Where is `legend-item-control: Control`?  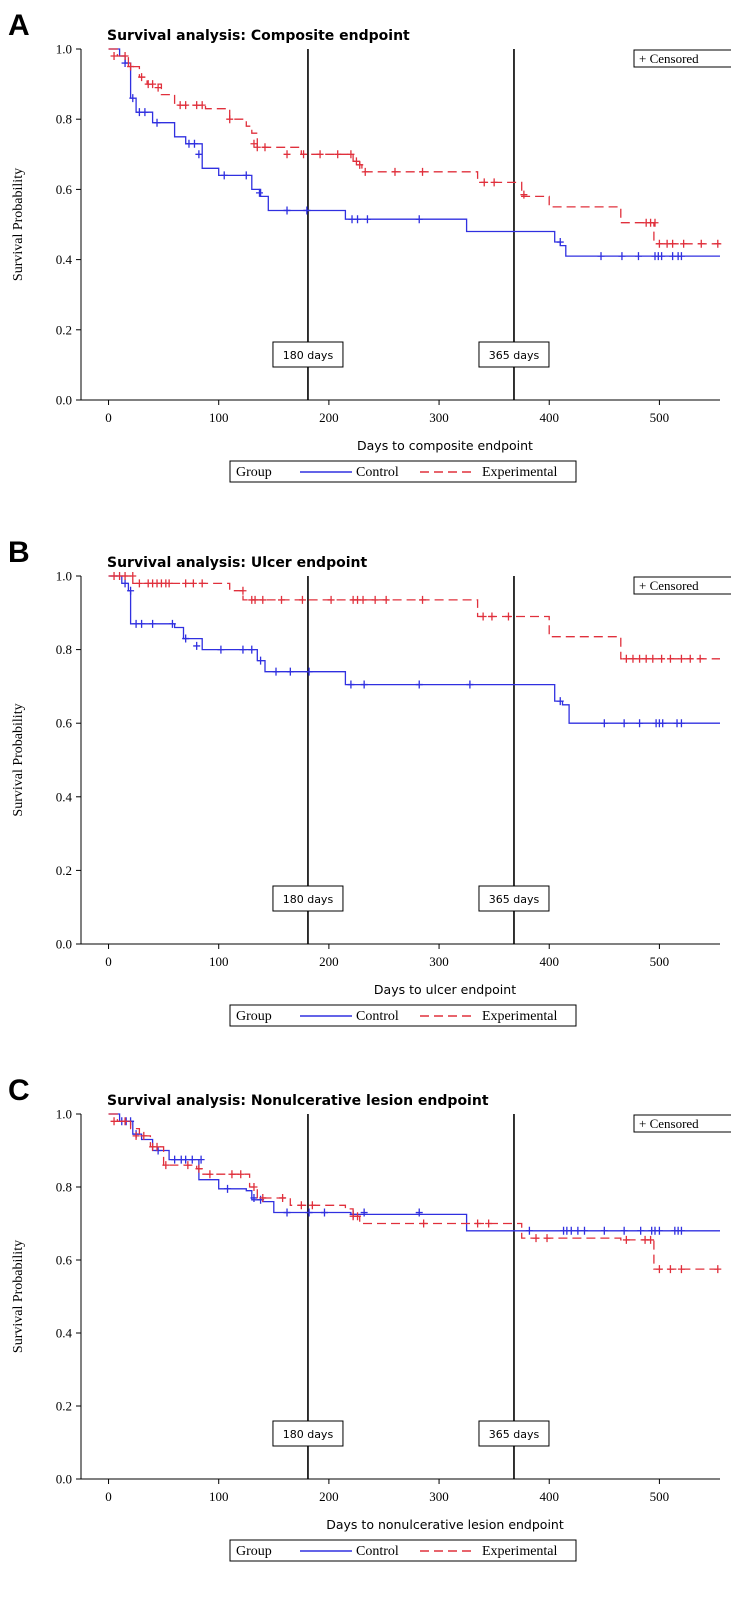 legend-item-control: Control is located at coordinates (377, 472).